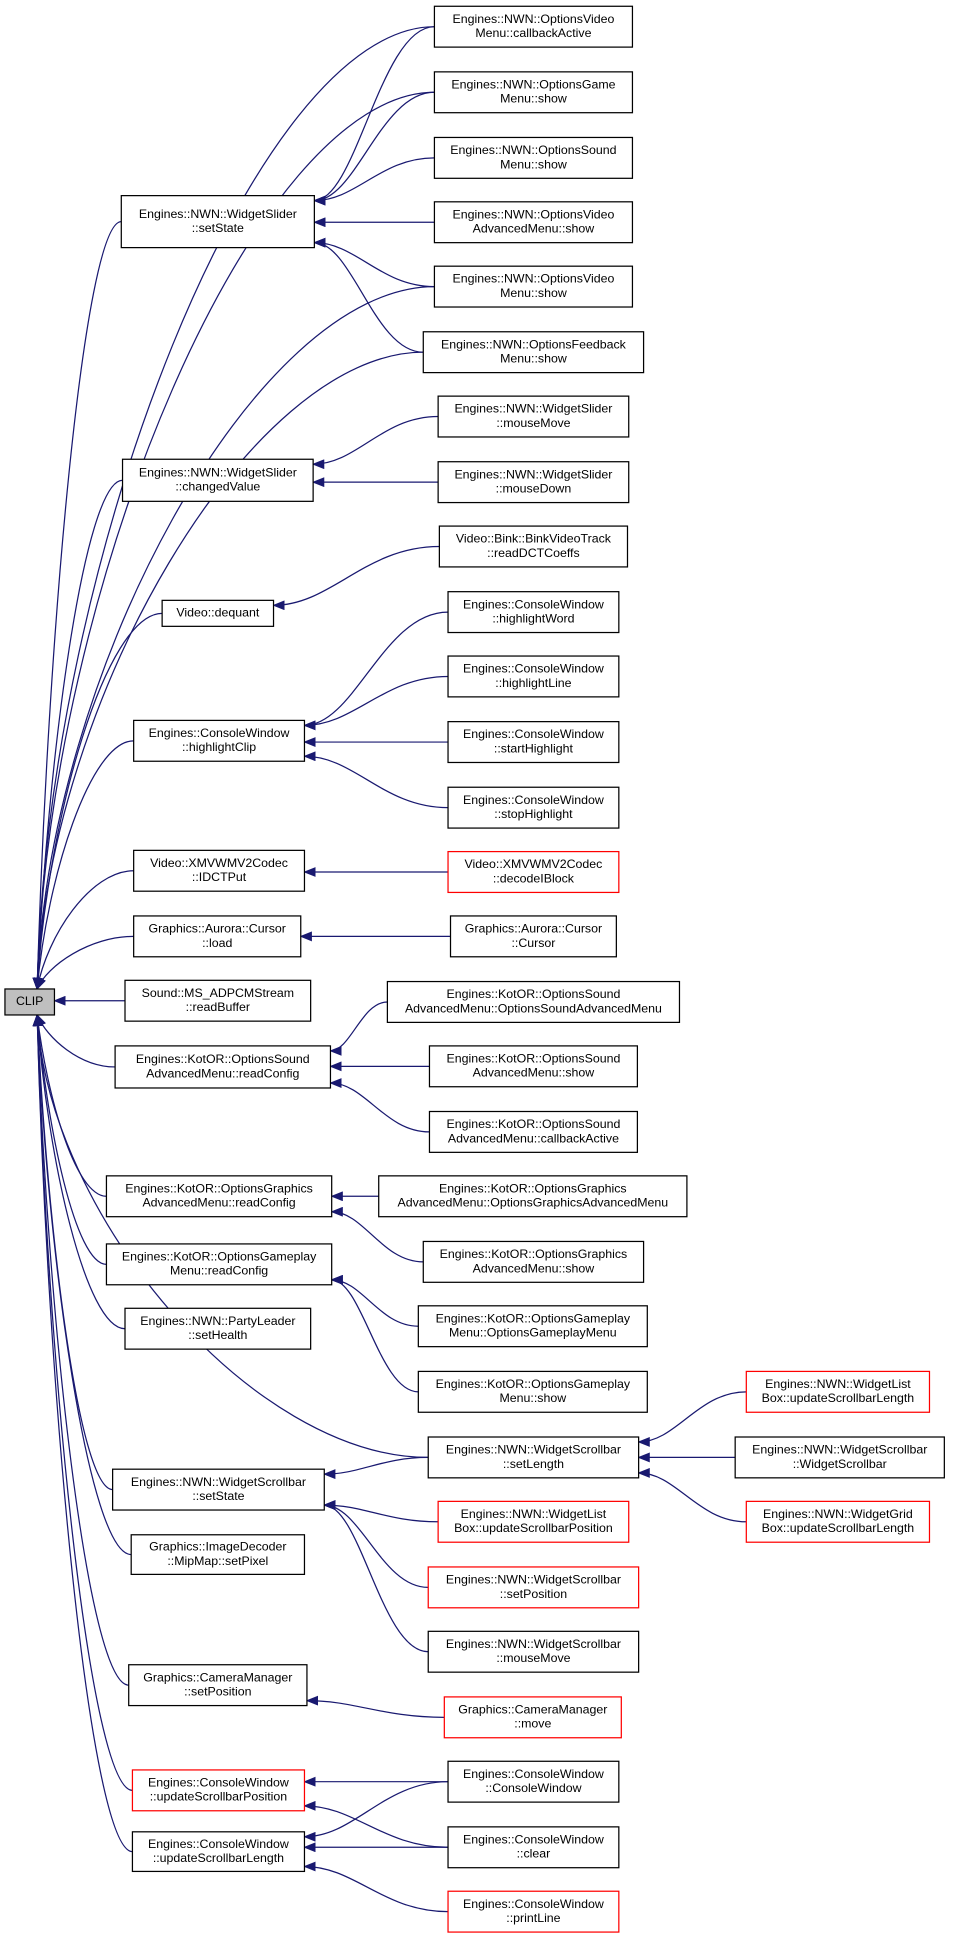 The width and height of the screenshot is (953, 1947). What do you see at coordinates (534, 1854) in the screenshot?
I see `node-label: ::clear` at bounding box center [534, 1854].